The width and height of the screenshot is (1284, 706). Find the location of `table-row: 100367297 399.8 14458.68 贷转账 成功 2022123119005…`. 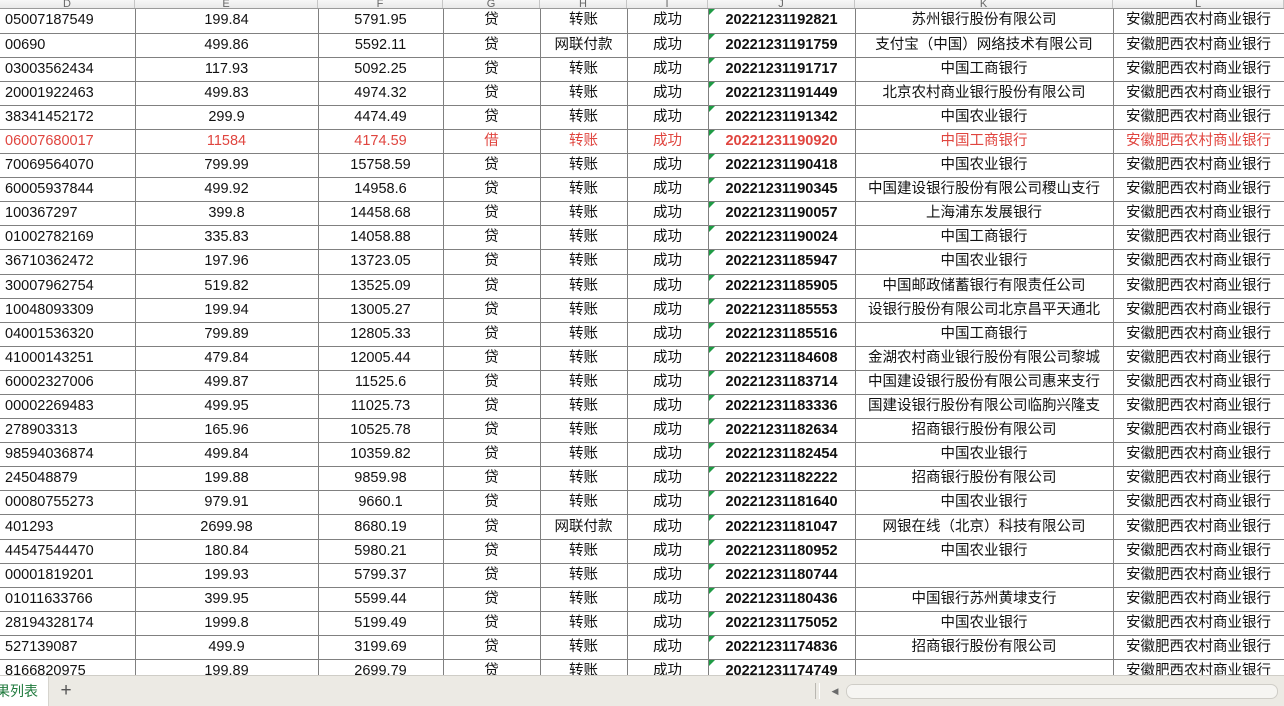

table-row: 100367297 399.8 14458.68 贷转账 成功 2022123119005… is located at coordinates (642, 214).